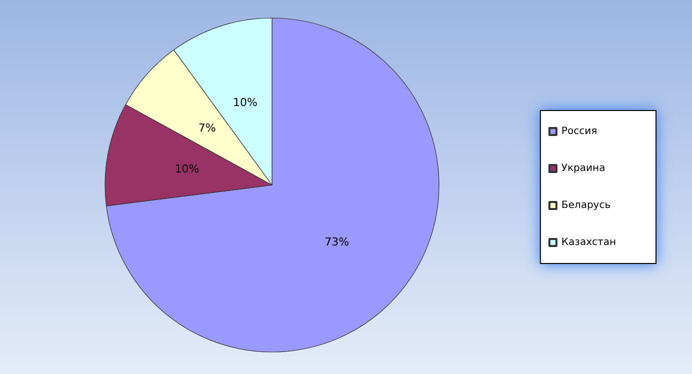  Describe the element at coordinates (207, 127) in the screenshot. I see `data-label: 7%` at that location.